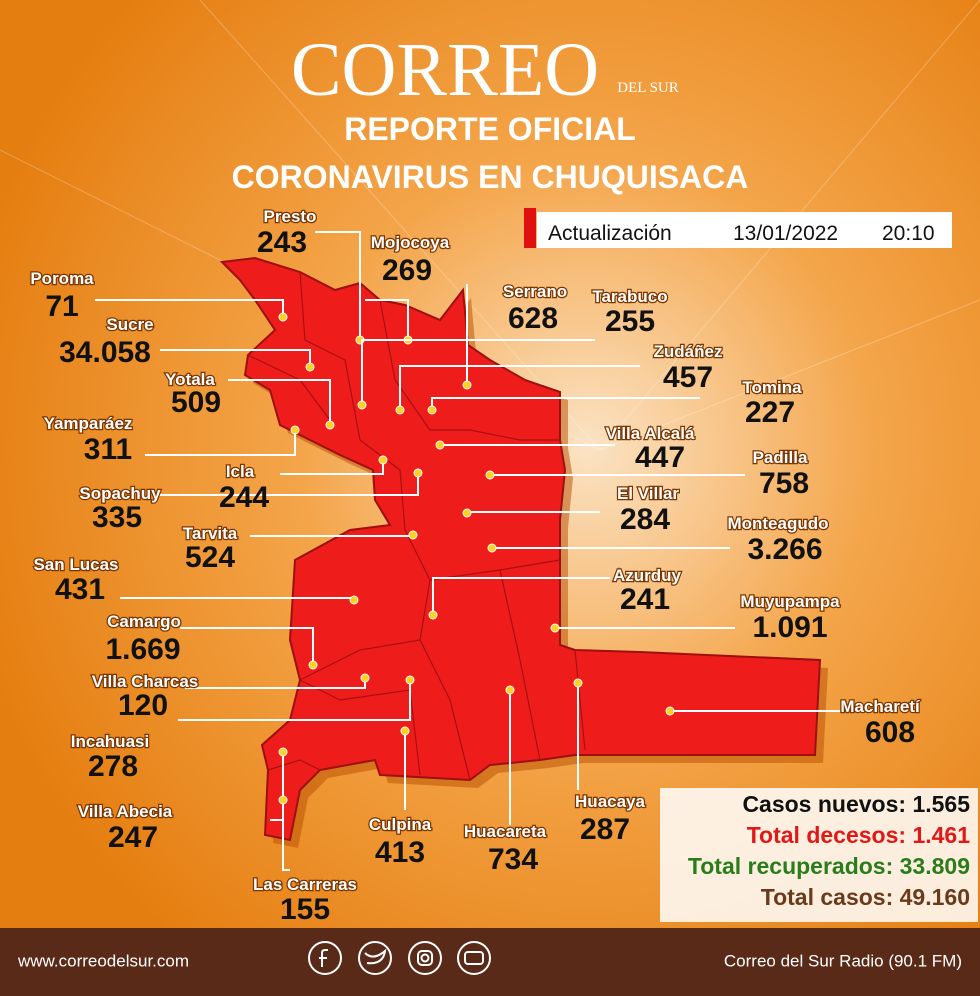 This screenshot has height=996, width=980. What do you see at coordinates (777, 523) in the screenshot?
I see `municipality-name: Monteagudo` at bounding box center [777, 523].